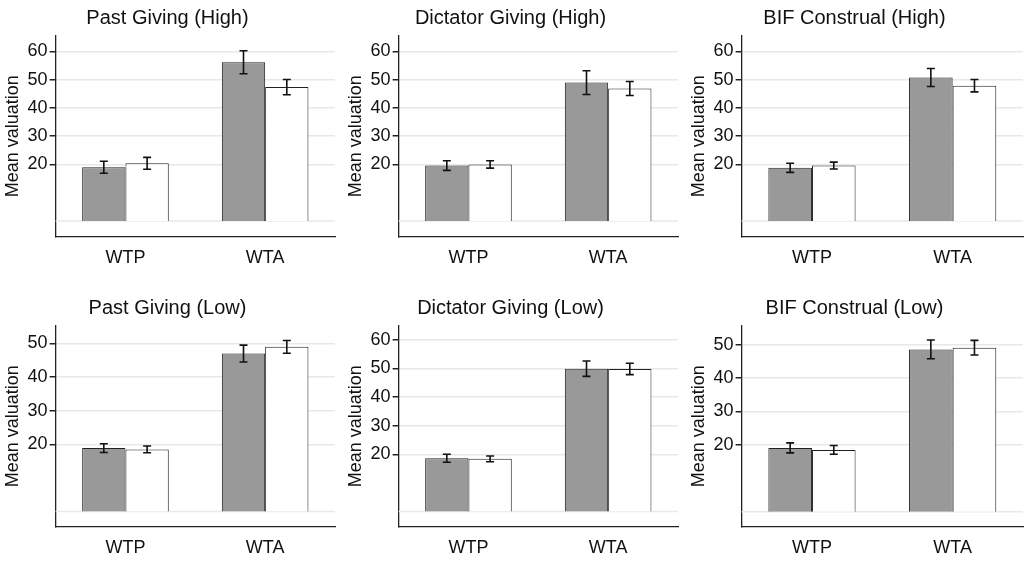 This screenshot has height=580, width=1031. I want to click on chart-title: Dictator Giving (High), so click(510, 16).